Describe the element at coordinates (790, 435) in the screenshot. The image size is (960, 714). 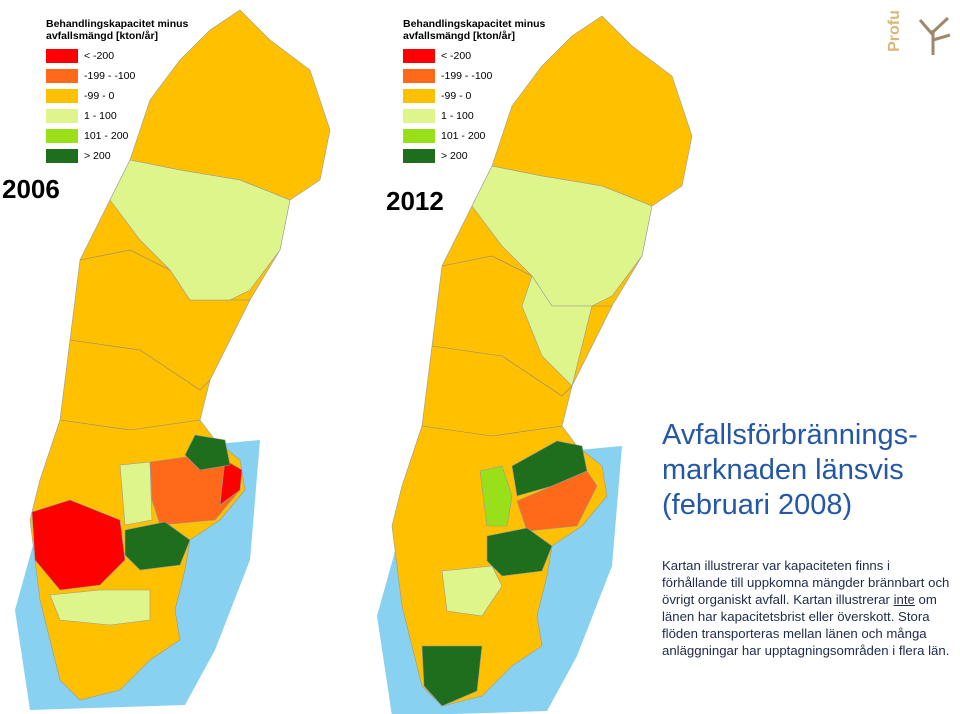
I see `title-line: Avfallsförbrännings-` at that location.